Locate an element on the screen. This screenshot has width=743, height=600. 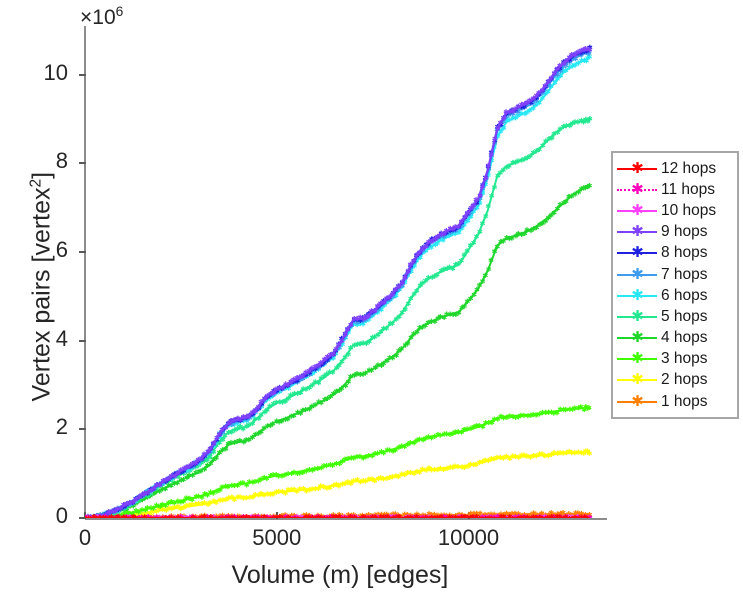
legend-item-5-hops: ✱ 5 hops is located at coordinates (675, 316).